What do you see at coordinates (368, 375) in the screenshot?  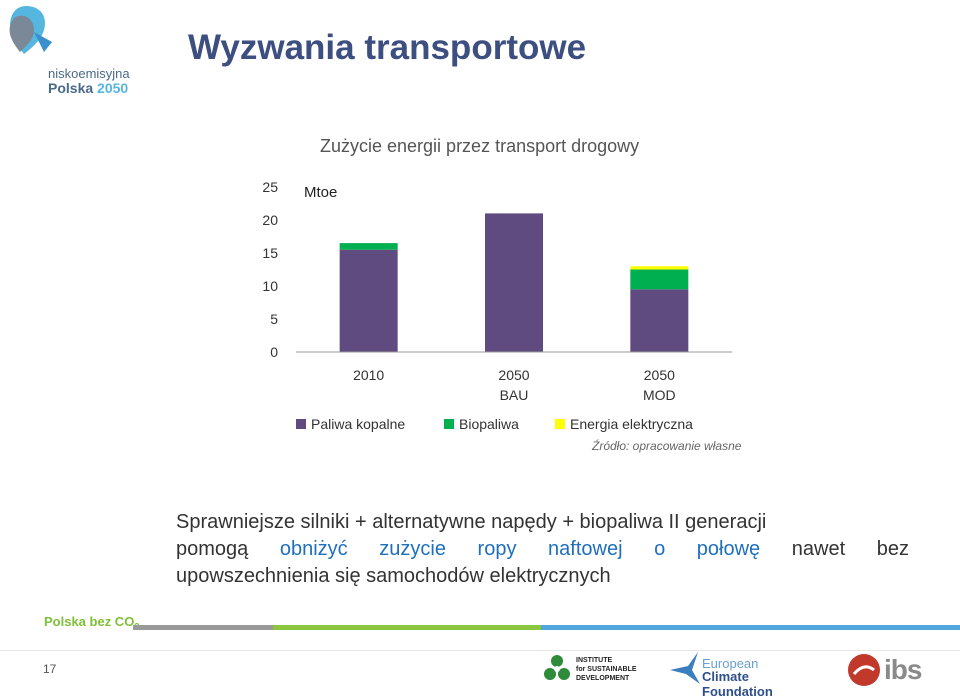 I see `x-tick-label: 2010` at bounding box center [368, 375].